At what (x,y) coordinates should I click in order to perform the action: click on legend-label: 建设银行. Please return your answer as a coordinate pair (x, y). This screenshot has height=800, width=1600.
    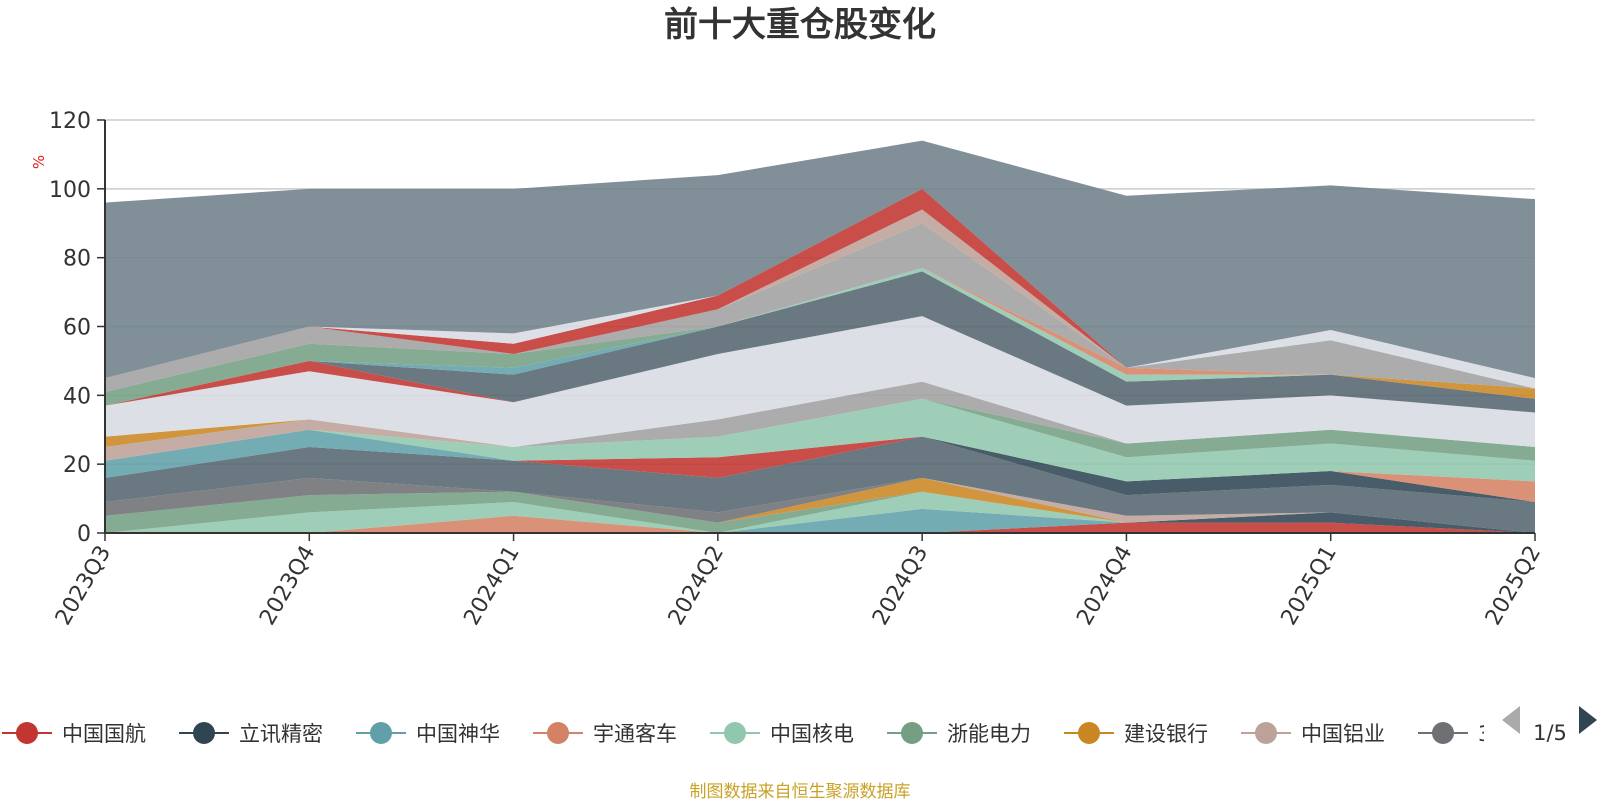
    Looking at the image, I should click on (1166, 734).